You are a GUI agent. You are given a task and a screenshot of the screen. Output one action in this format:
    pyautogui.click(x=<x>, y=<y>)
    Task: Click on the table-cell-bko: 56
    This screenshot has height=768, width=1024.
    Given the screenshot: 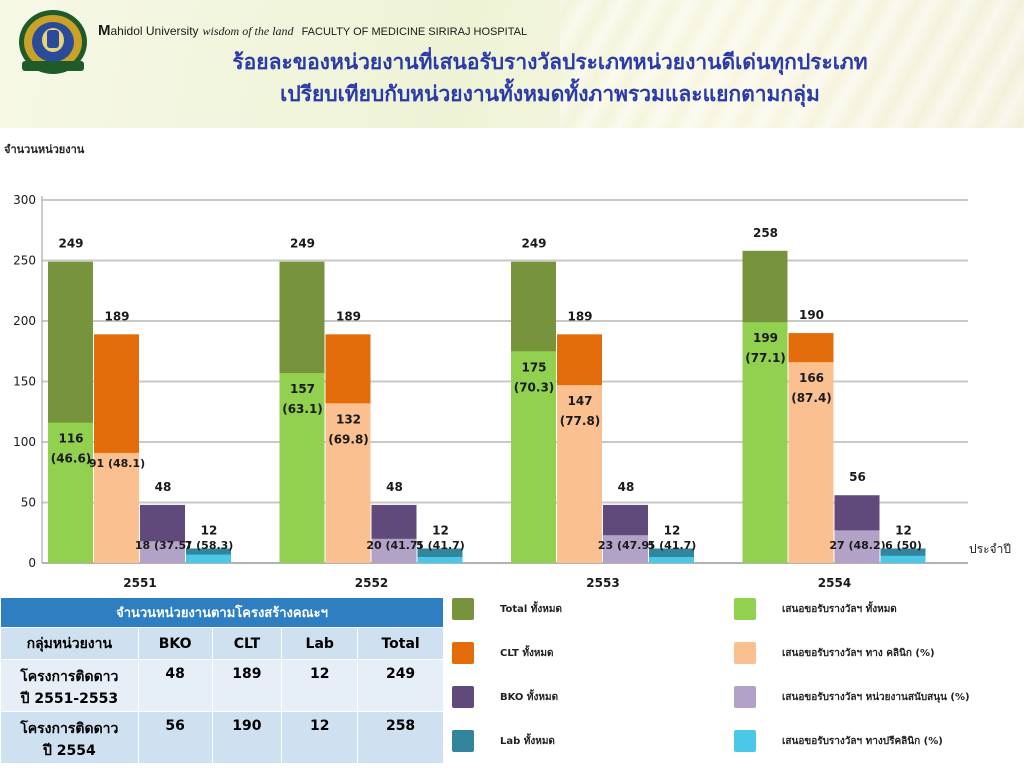 What is the action you would take?
    pyautogui.click(x=175, y=737)
    